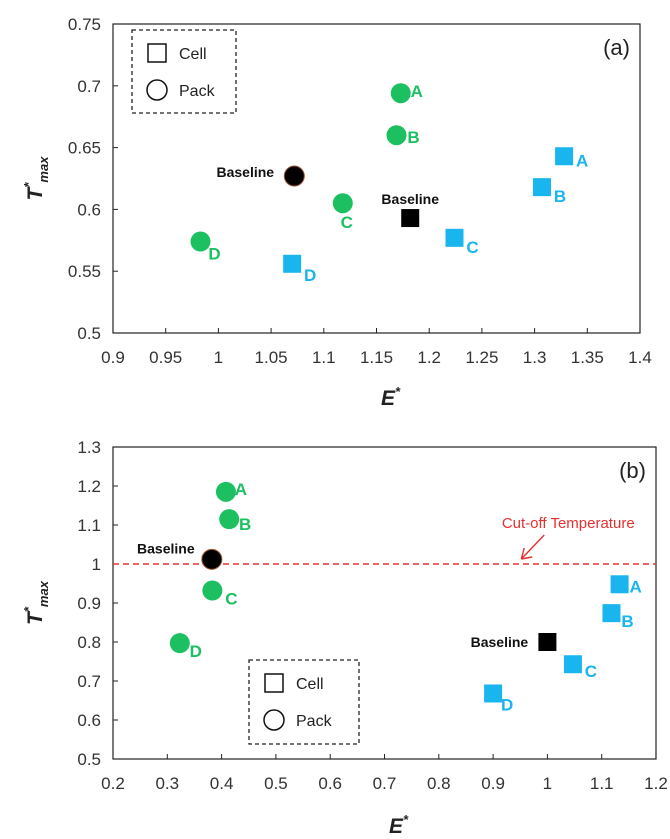 The image size is (670, 839). What do you see at coordinates (632, 470) in the screenshot?
I see `panel-label: (b)` at bounding box center [632, 470].